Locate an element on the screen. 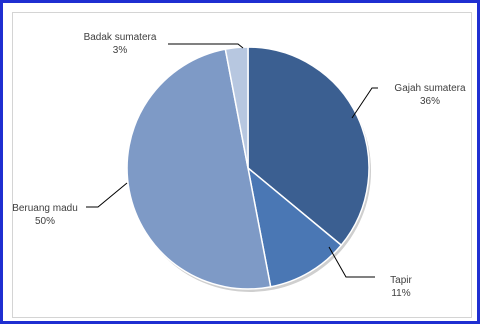 This screenshot has height=324, width=480. leader-line-gajah-sumatera is located at coordinates (364, 103).